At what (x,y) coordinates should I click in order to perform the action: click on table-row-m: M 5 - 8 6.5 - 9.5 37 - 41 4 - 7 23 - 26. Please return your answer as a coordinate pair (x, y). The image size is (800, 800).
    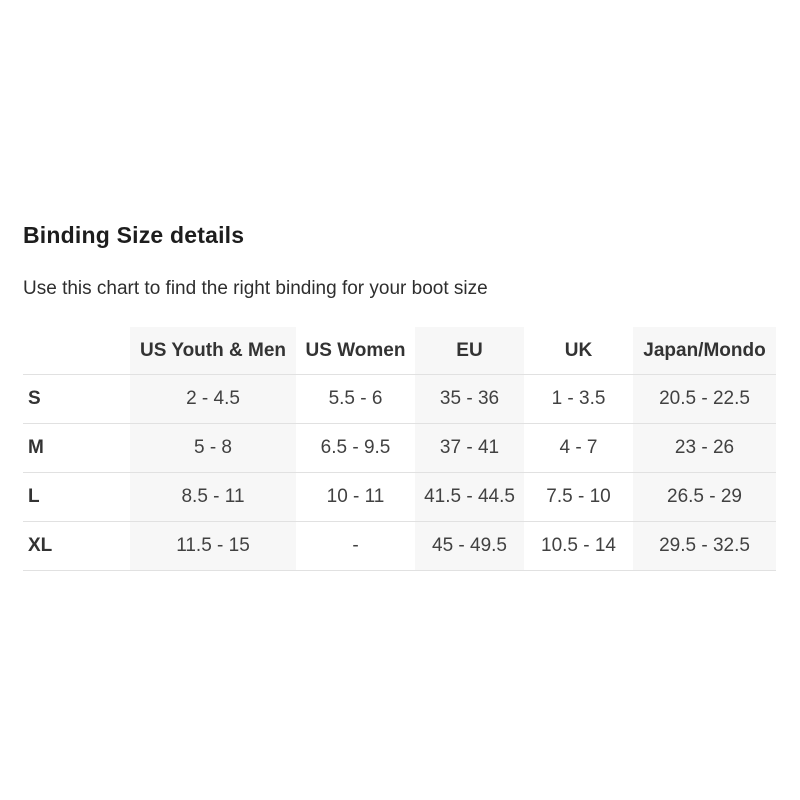
    Looking at the image, I should click on (399, 448).